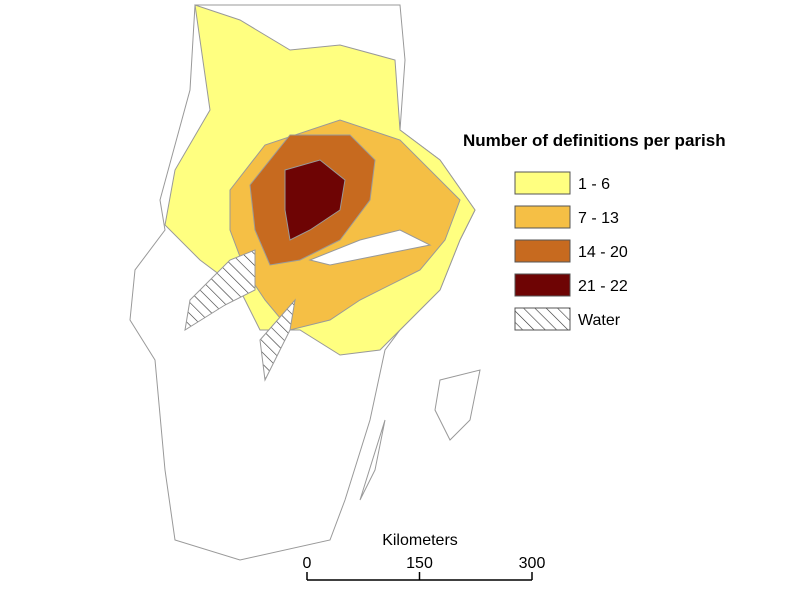 This screenshot has width=800, height=600. I want to click on scale-title: Kilometers, so click(420, 540).